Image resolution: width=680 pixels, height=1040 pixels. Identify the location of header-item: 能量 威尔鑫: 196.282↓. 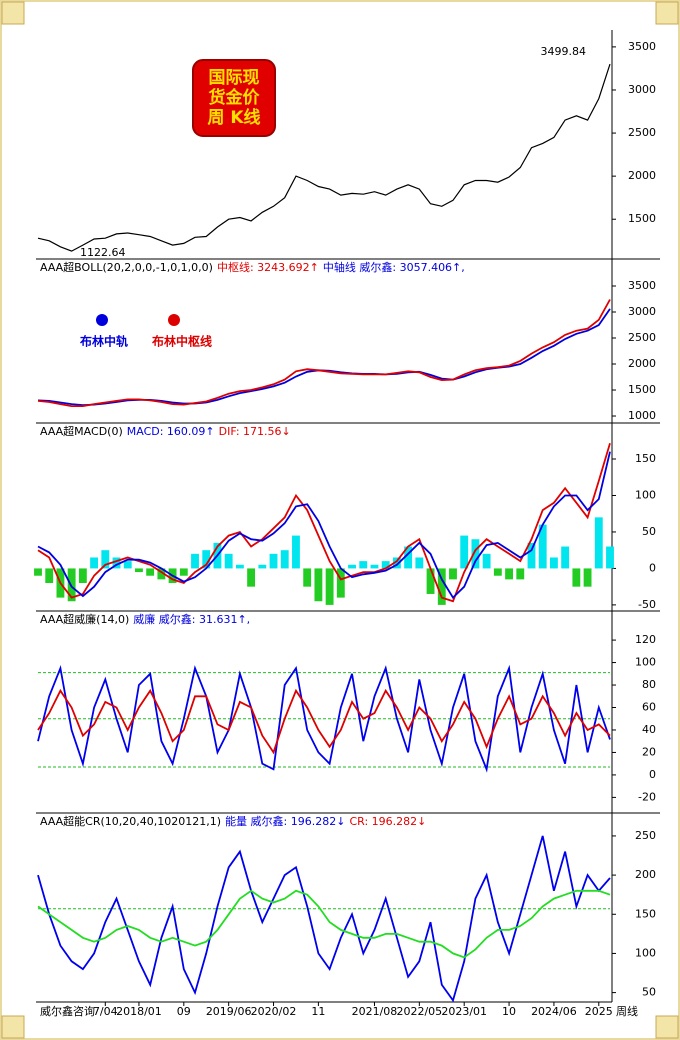
(285, 821).